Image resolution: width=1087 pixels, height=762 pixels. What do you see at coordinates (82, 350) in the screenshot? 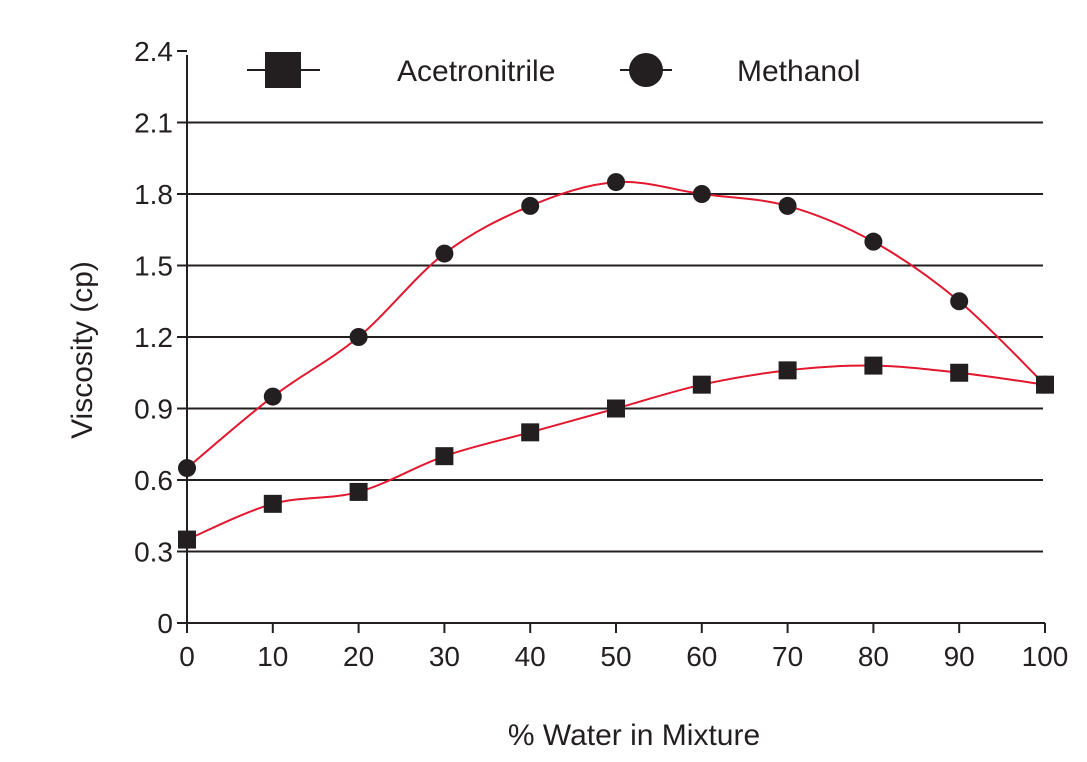
I see `y-axis-label: Viscosity (cp)` at bounding box center [82, 350].